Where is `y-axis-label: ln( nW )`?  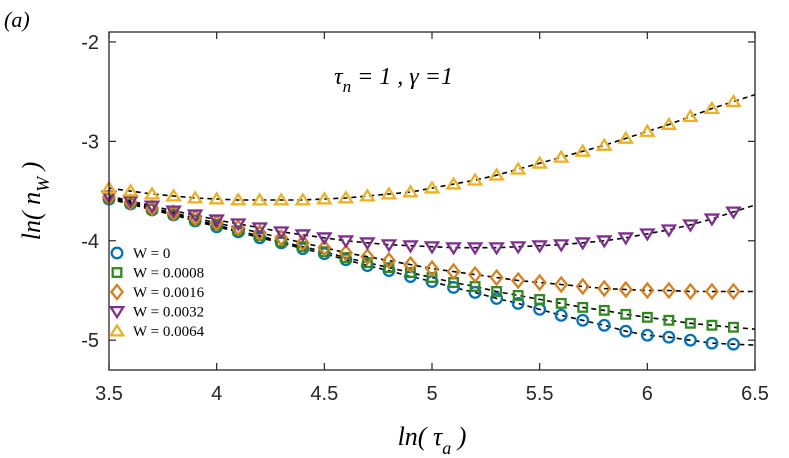
y-axis-label: ln( nW ) is located at coordinates (35, 201).